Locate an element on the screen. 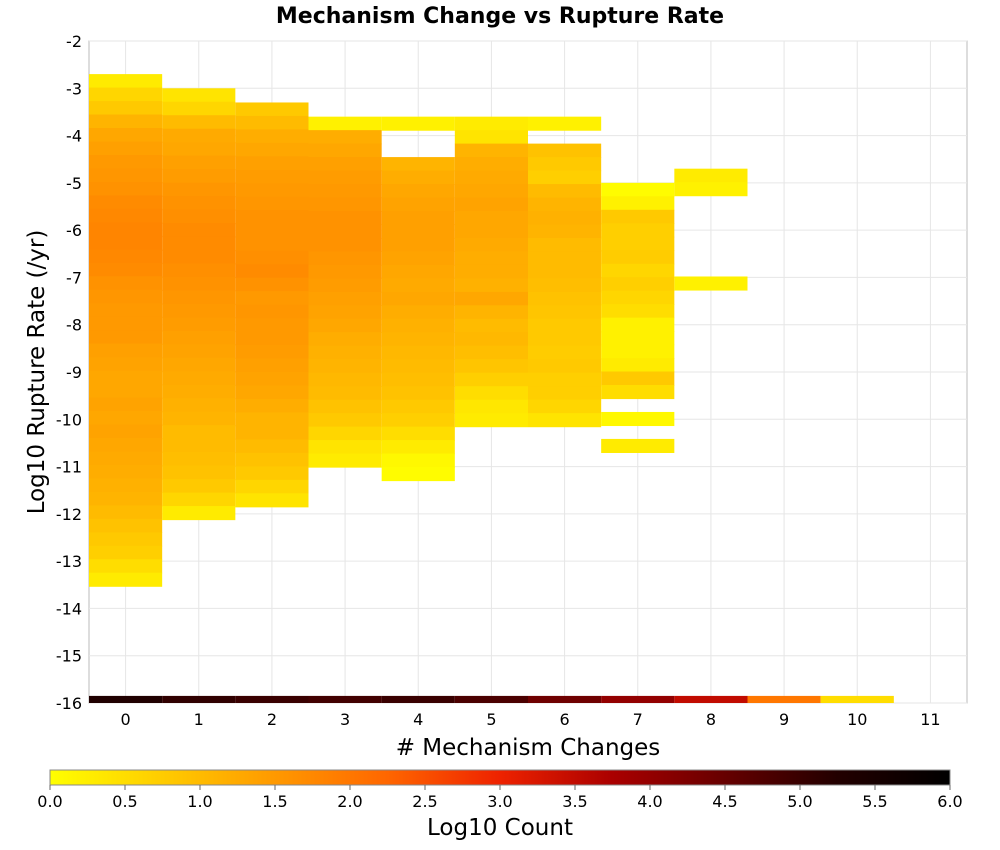  y-tick-label: -6 is located at coordinates (74, 230).